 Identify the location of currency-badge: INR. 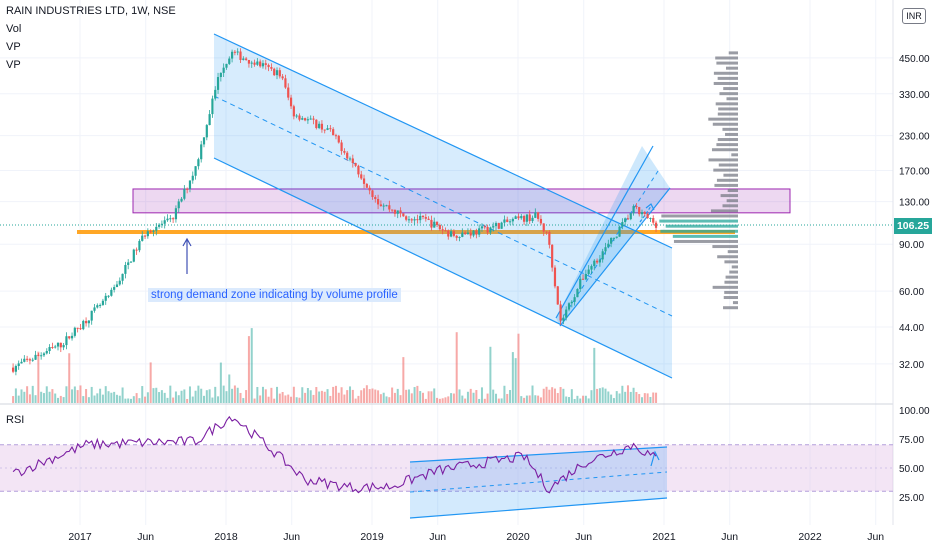
(914, 16).